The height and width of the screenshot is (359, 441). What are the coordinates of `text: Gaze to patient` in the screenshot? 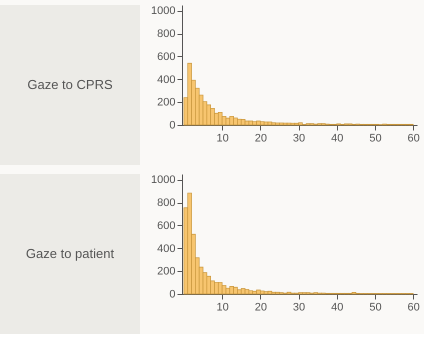 It's located at (70, 253).